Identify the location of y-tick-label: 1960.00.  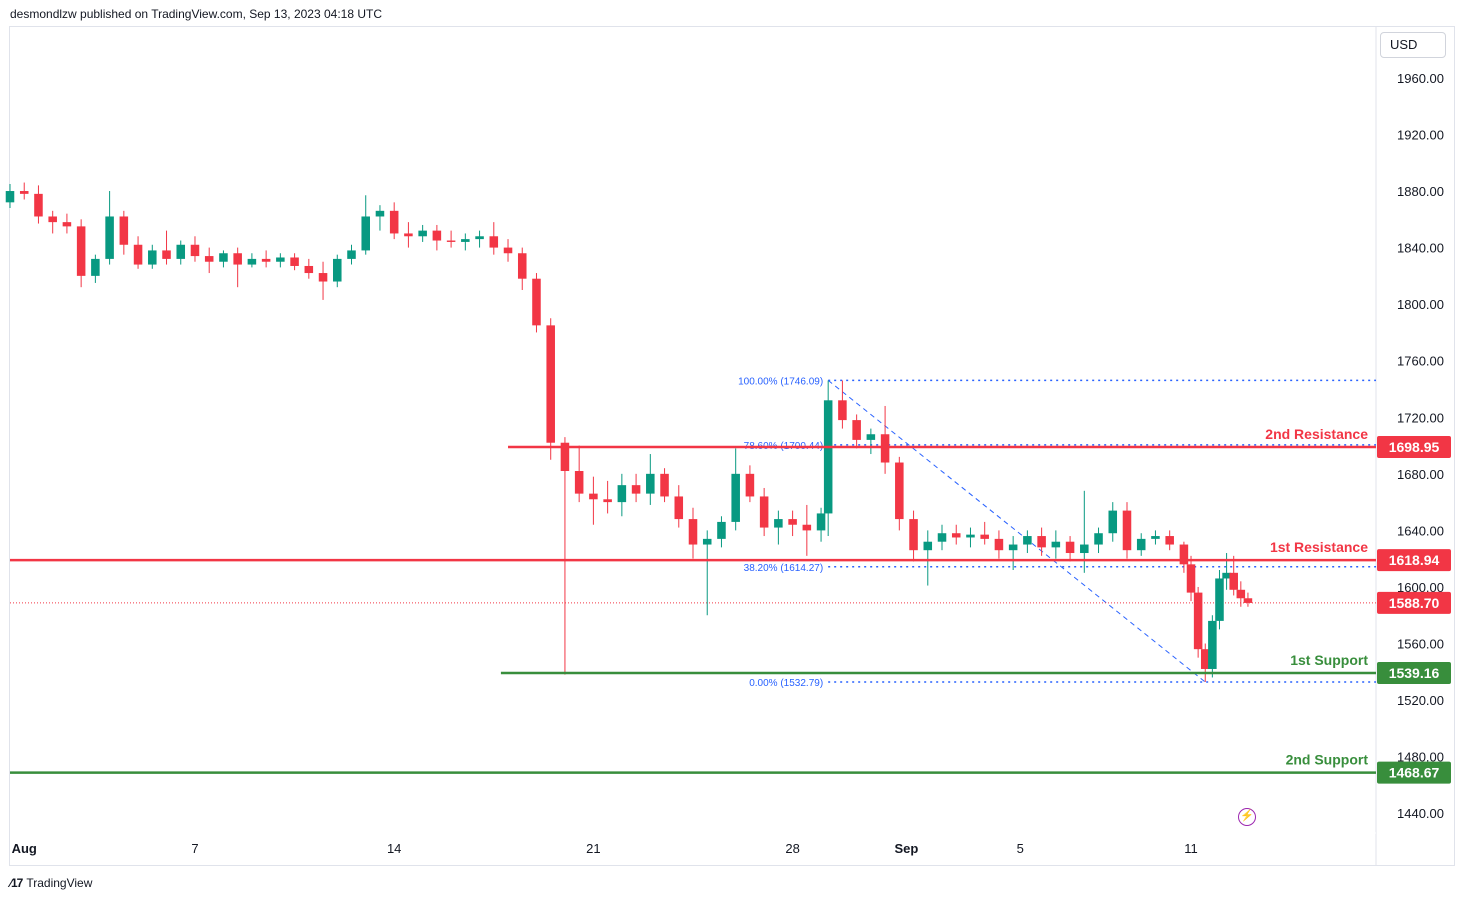
(1420, 78).